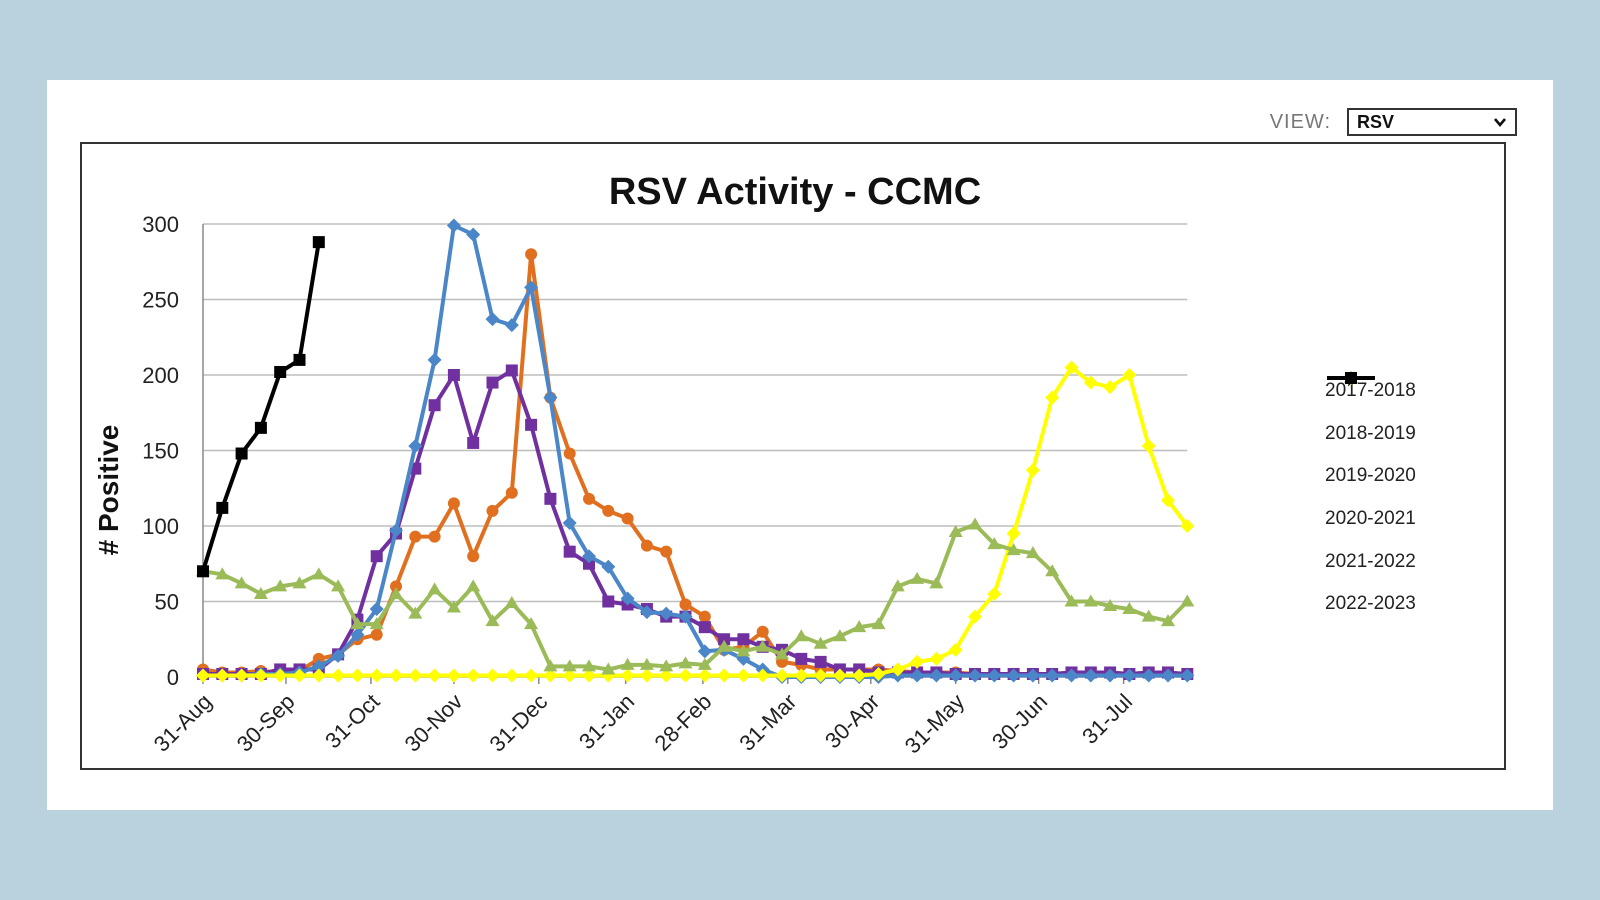  I want to click on legend-item: 2018-2019, so click(1410, 414).